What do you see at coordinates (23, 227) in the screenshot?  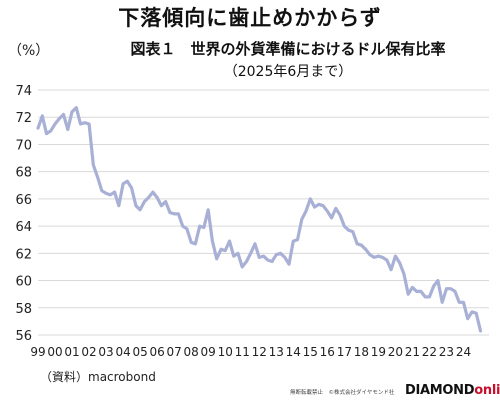 I see `y-tick-label: 64` at bounding box center [23, 227].